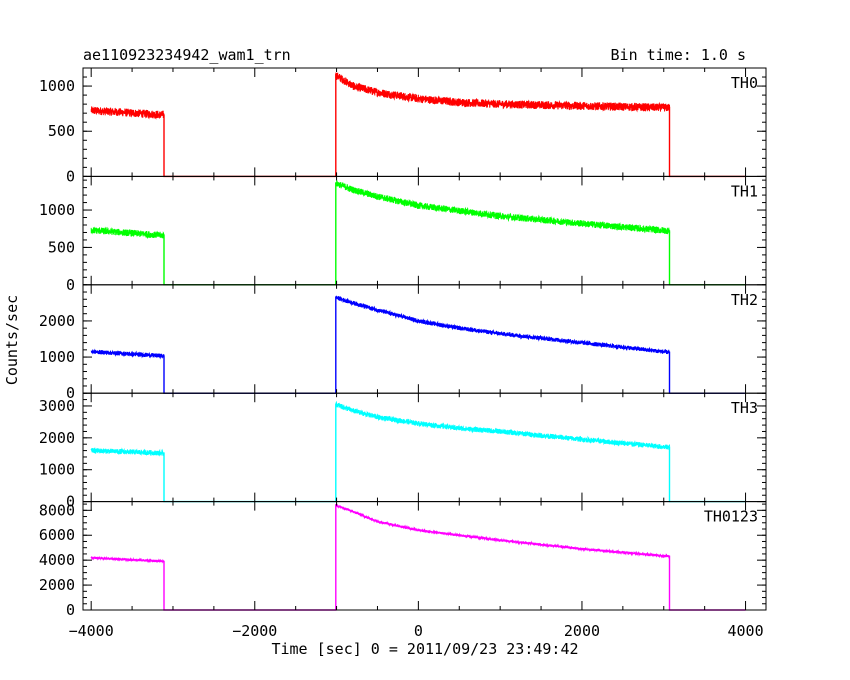 Image resolution: width=850 pixels, height=680 pixels. I want to click on series-noise-th3, so click(380, 428).